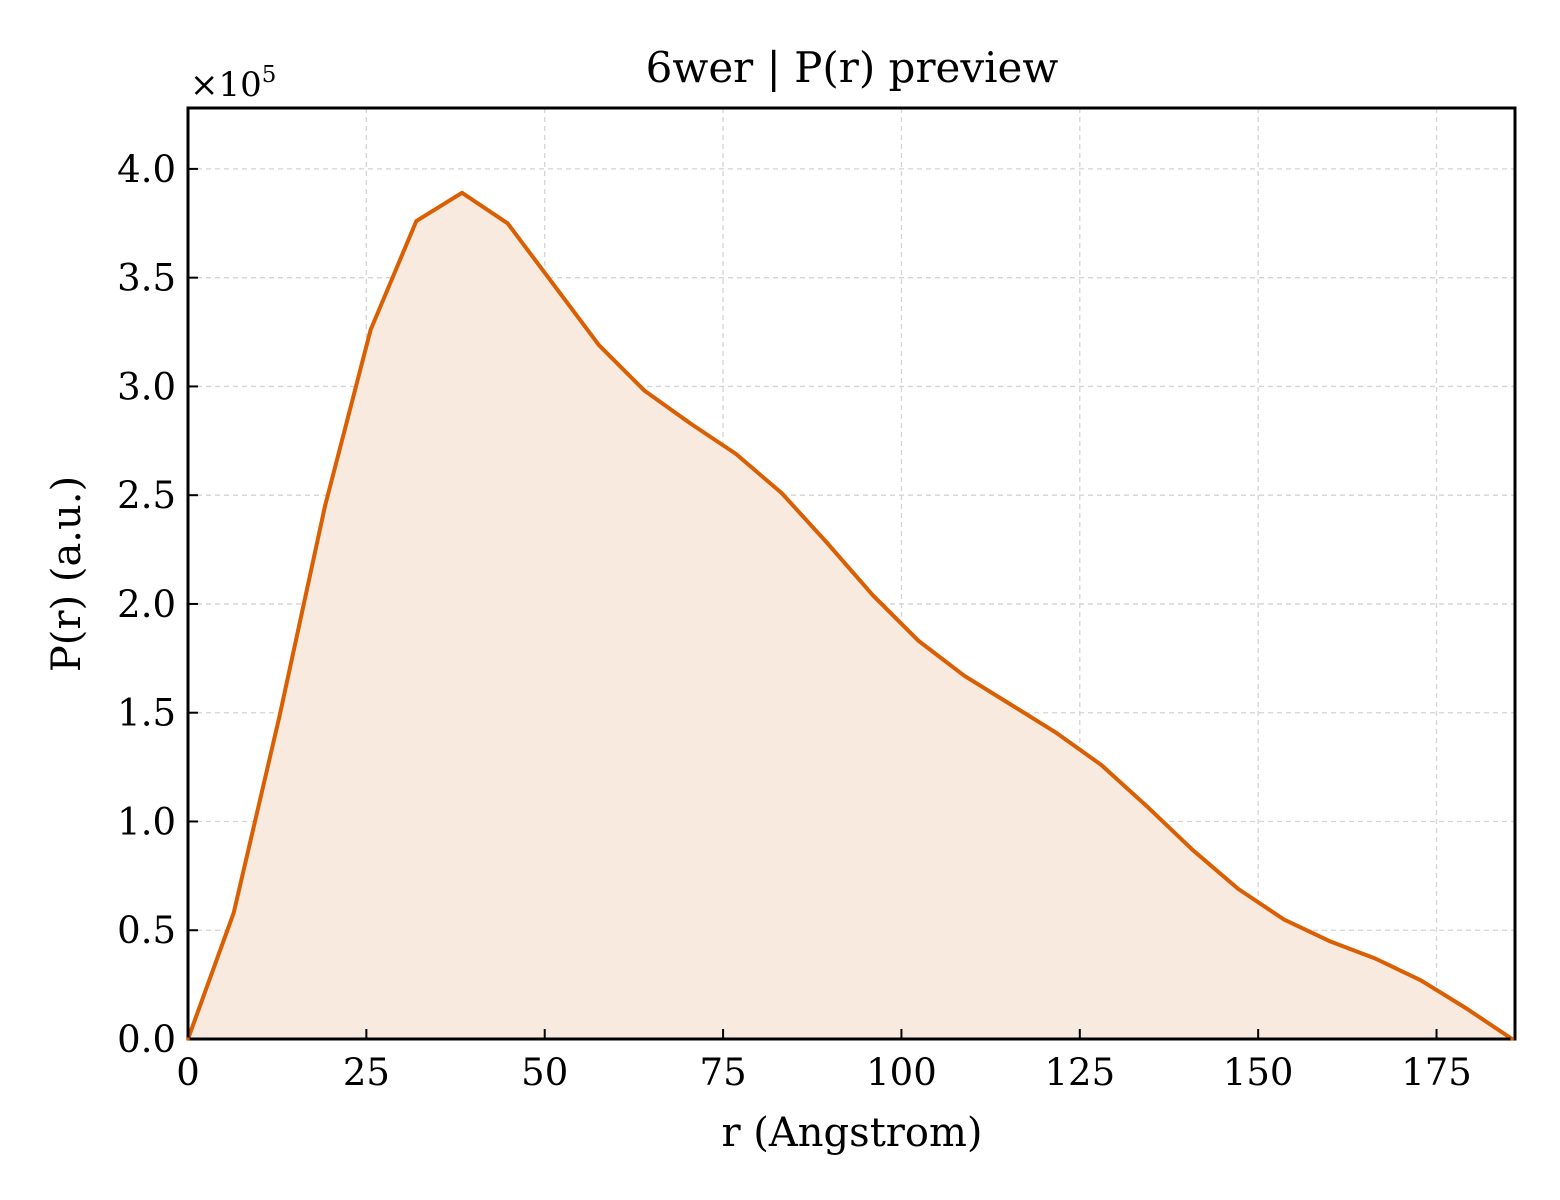 This screenshot has width=1560, height=1200. Describe the element at coordinates (366, 1072) in the screenshot. I see `x-tick-label: 25` at that location.